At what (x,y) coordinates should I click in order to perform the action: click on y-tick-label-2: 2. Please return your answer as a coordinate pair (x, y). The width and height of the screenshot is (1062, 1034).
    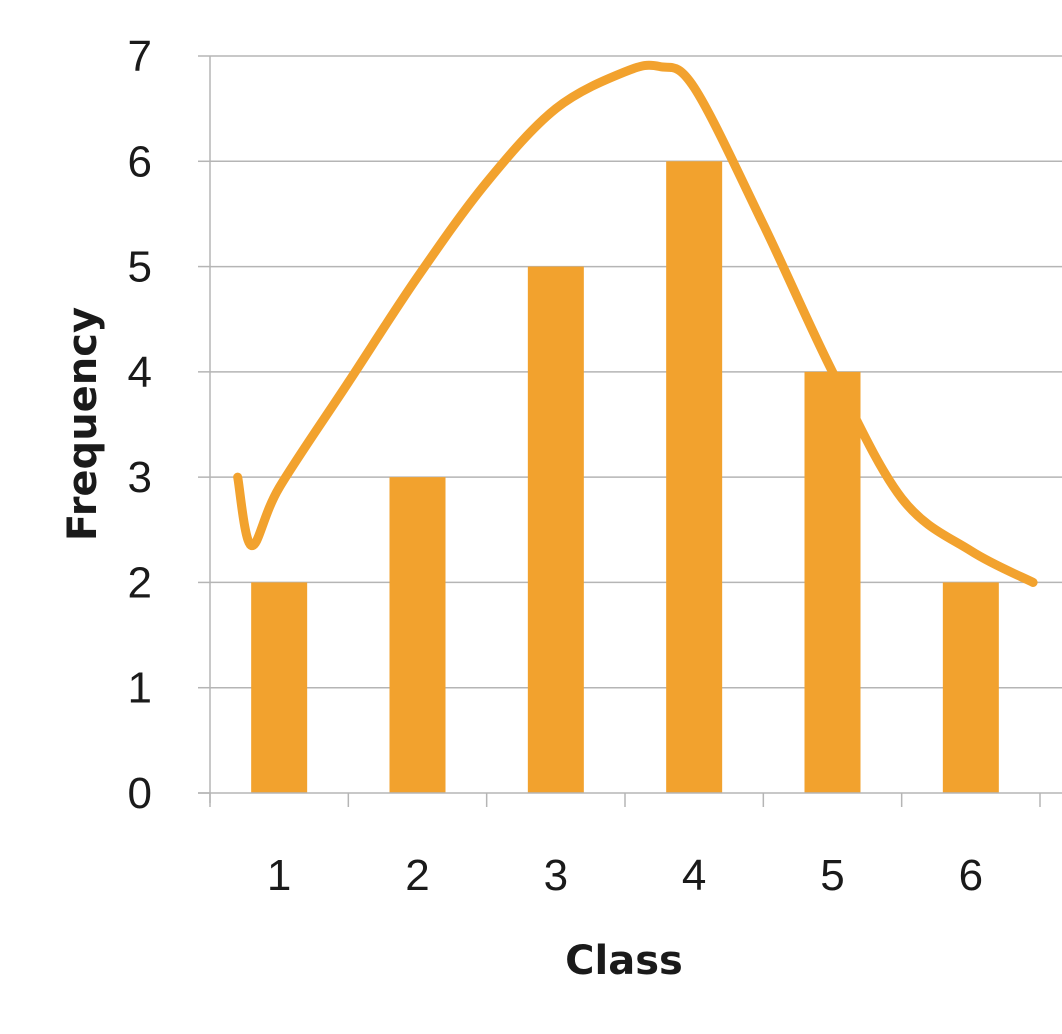
    Looking at the image, I should click on (140, 582).